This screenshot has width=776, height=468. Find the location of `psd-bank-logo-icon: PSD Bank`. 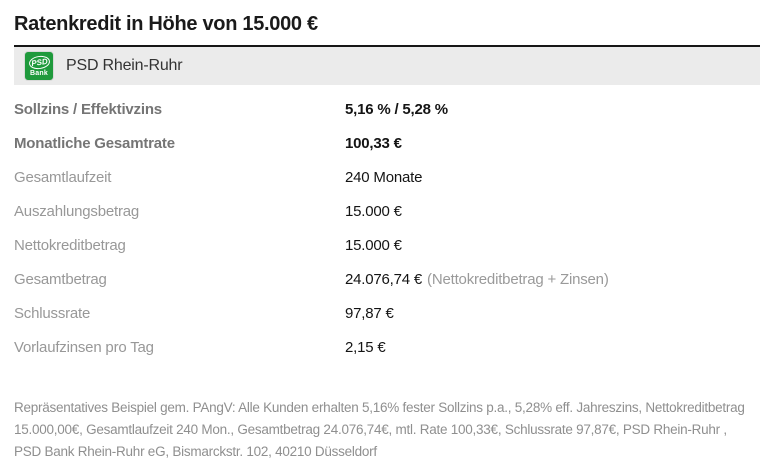

psd-bank-logo-icon: PSD Bank is located at coordinates (39, 66).